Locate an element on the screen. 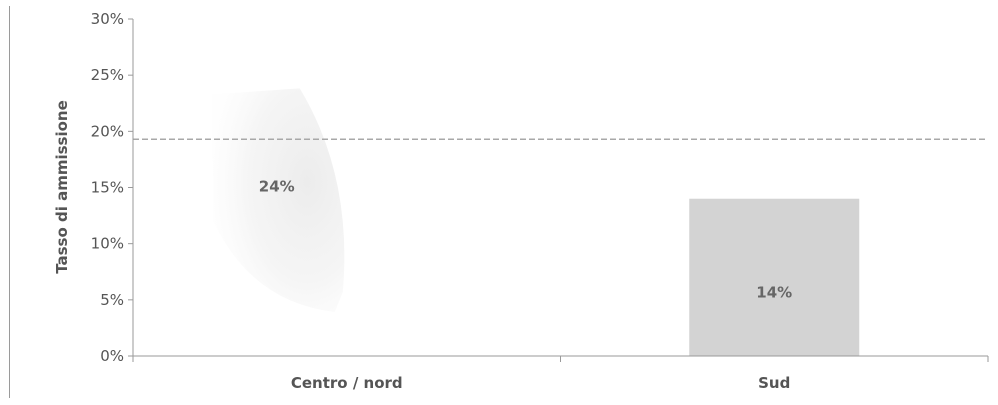 The height and width of the screenshot is (405, 998). data-label: 14% is located at coordinates (774, 292).